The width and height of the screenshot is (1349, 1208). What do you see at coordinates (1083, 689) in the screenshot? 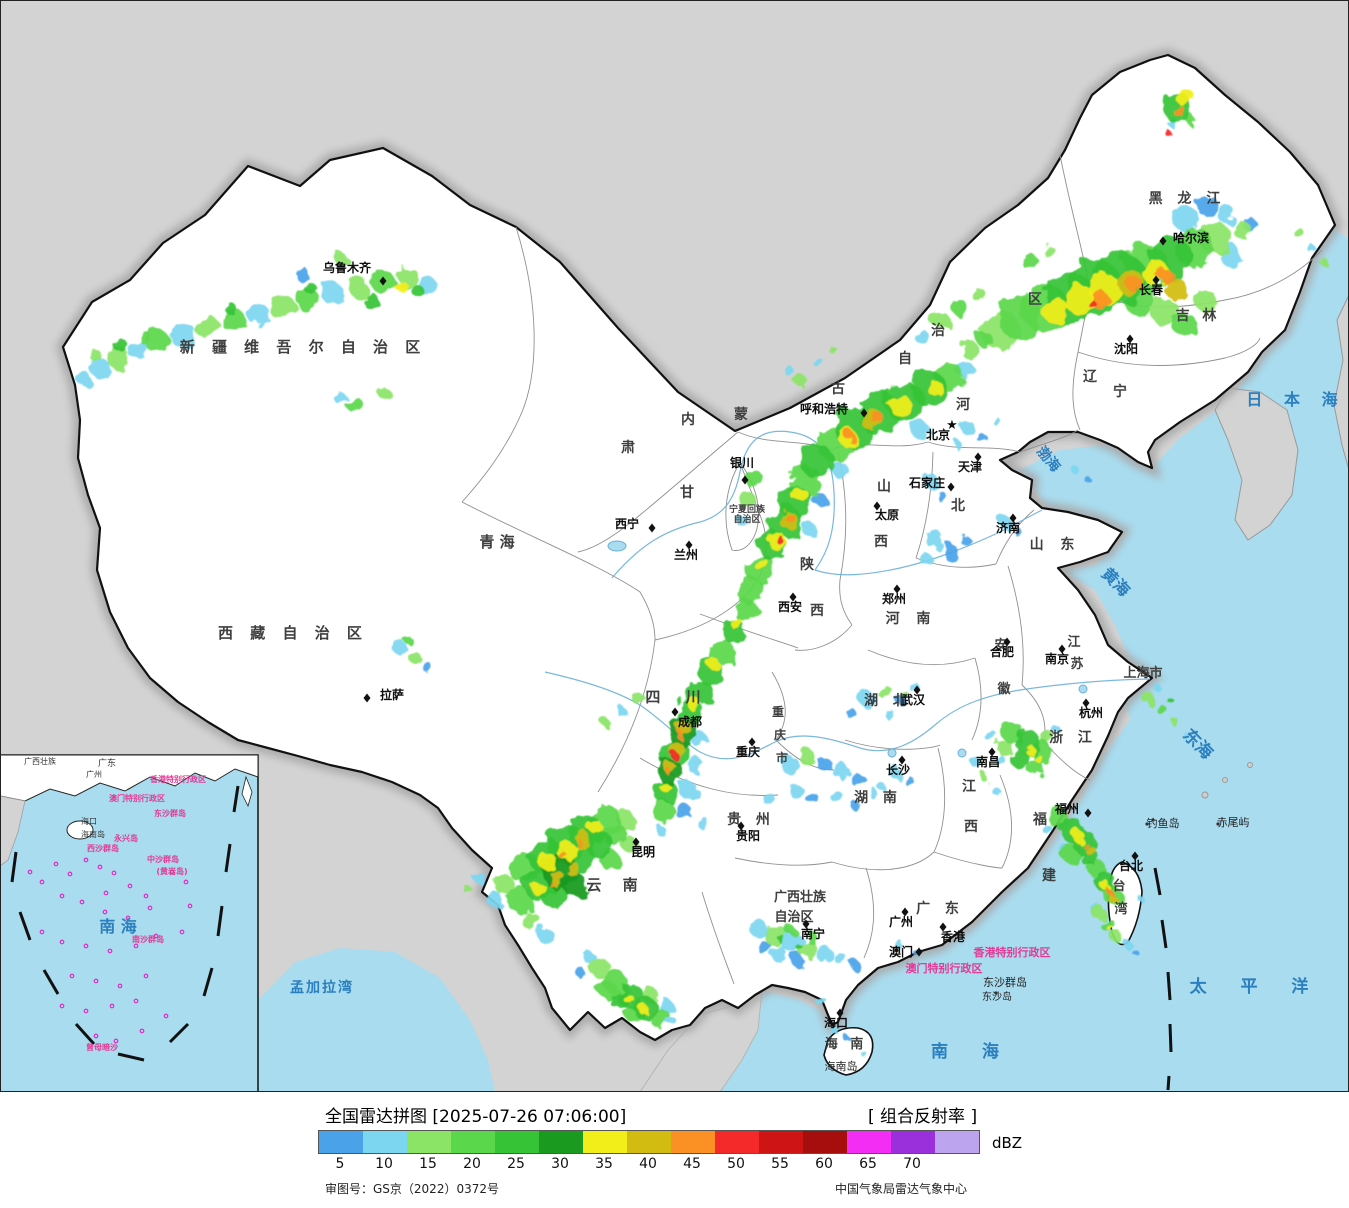
I see `taihu-lake` at bounding box center [1083, 689].